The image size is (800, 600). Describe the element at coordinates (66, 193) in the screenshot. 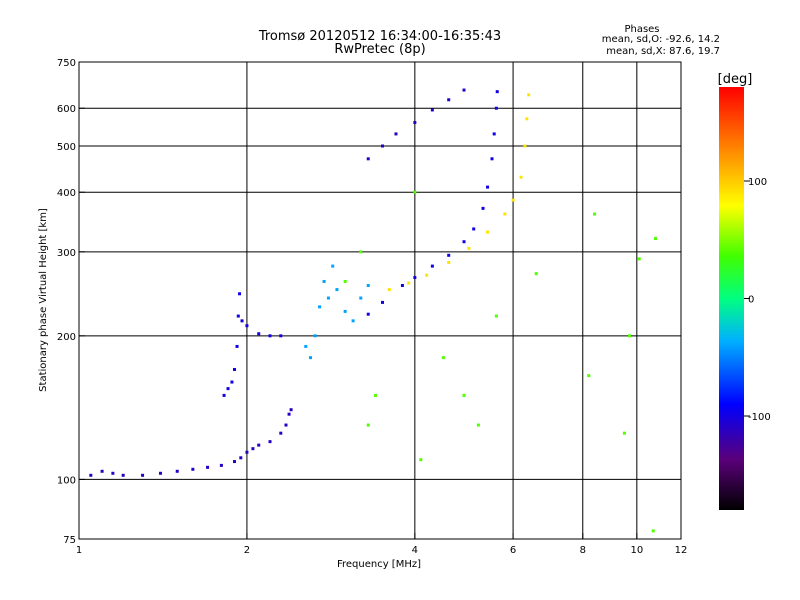

I see `y-tick-label: 400` at that location.